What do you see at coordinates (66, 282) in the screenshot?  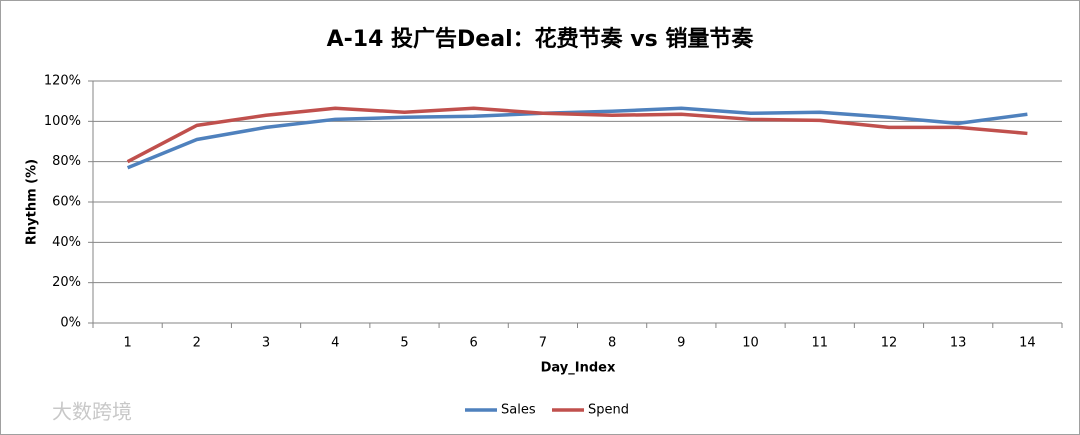 I see `y-tick-label: 20%` at bounding box center [66, 282].